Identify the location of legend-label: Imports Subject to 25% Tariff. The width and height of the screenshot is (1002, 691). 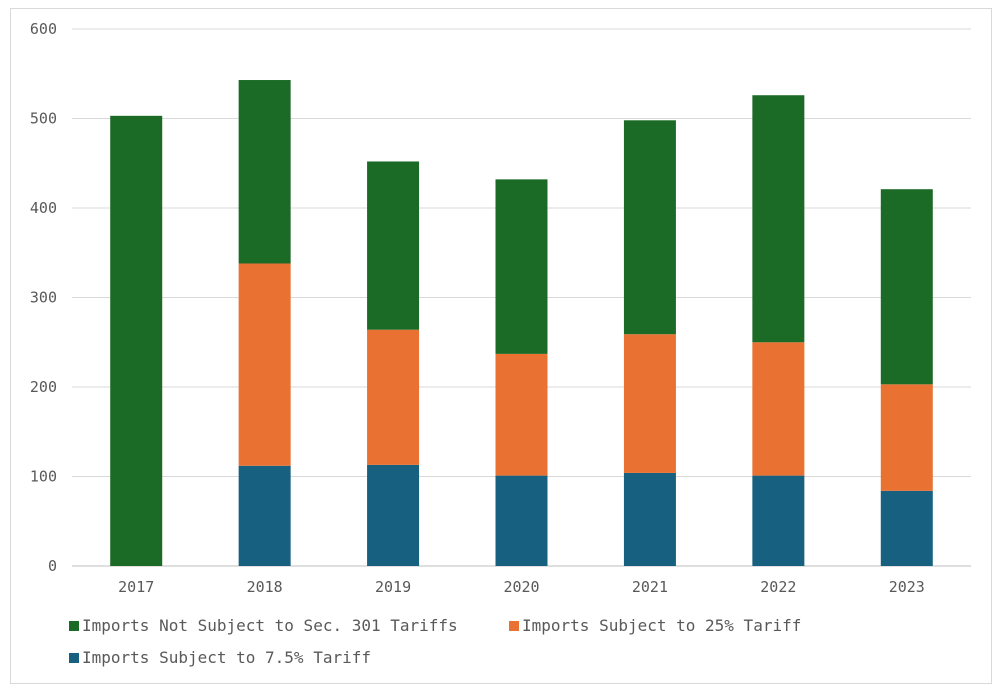
(661, 625).